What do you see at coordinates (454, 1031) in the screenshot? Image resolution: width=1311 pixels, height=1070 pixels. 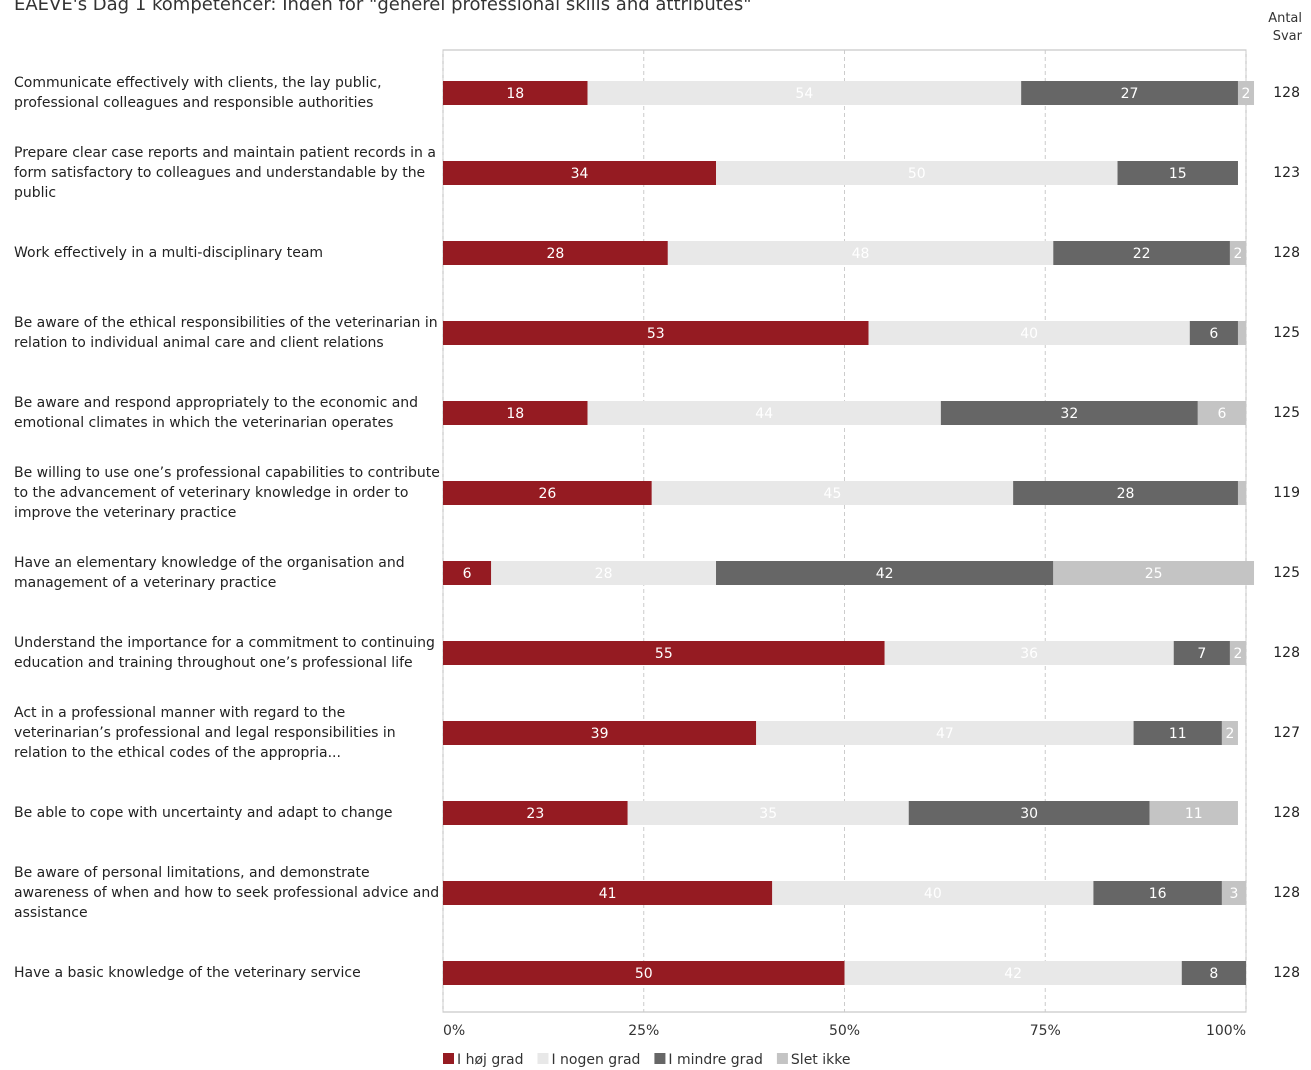 I see `x-tick-label: 0%` at bounding box center [454, 1031].